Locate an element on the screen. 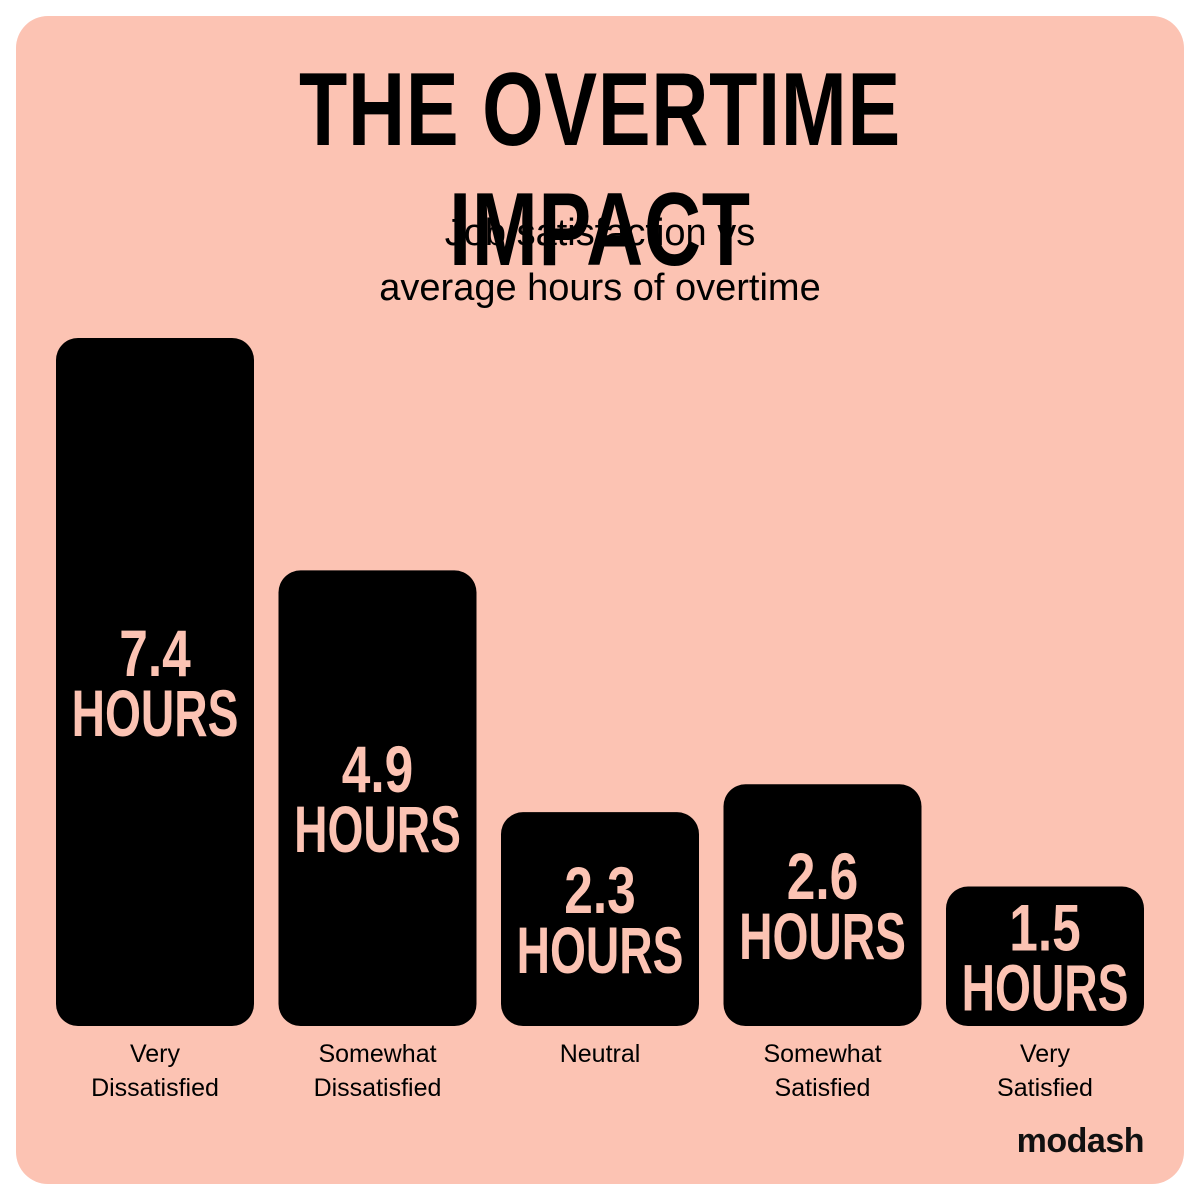 The height and width of the screenshot is (1200, 1200). category-tick-label: Neutral is located at coordinates (600, 1054).